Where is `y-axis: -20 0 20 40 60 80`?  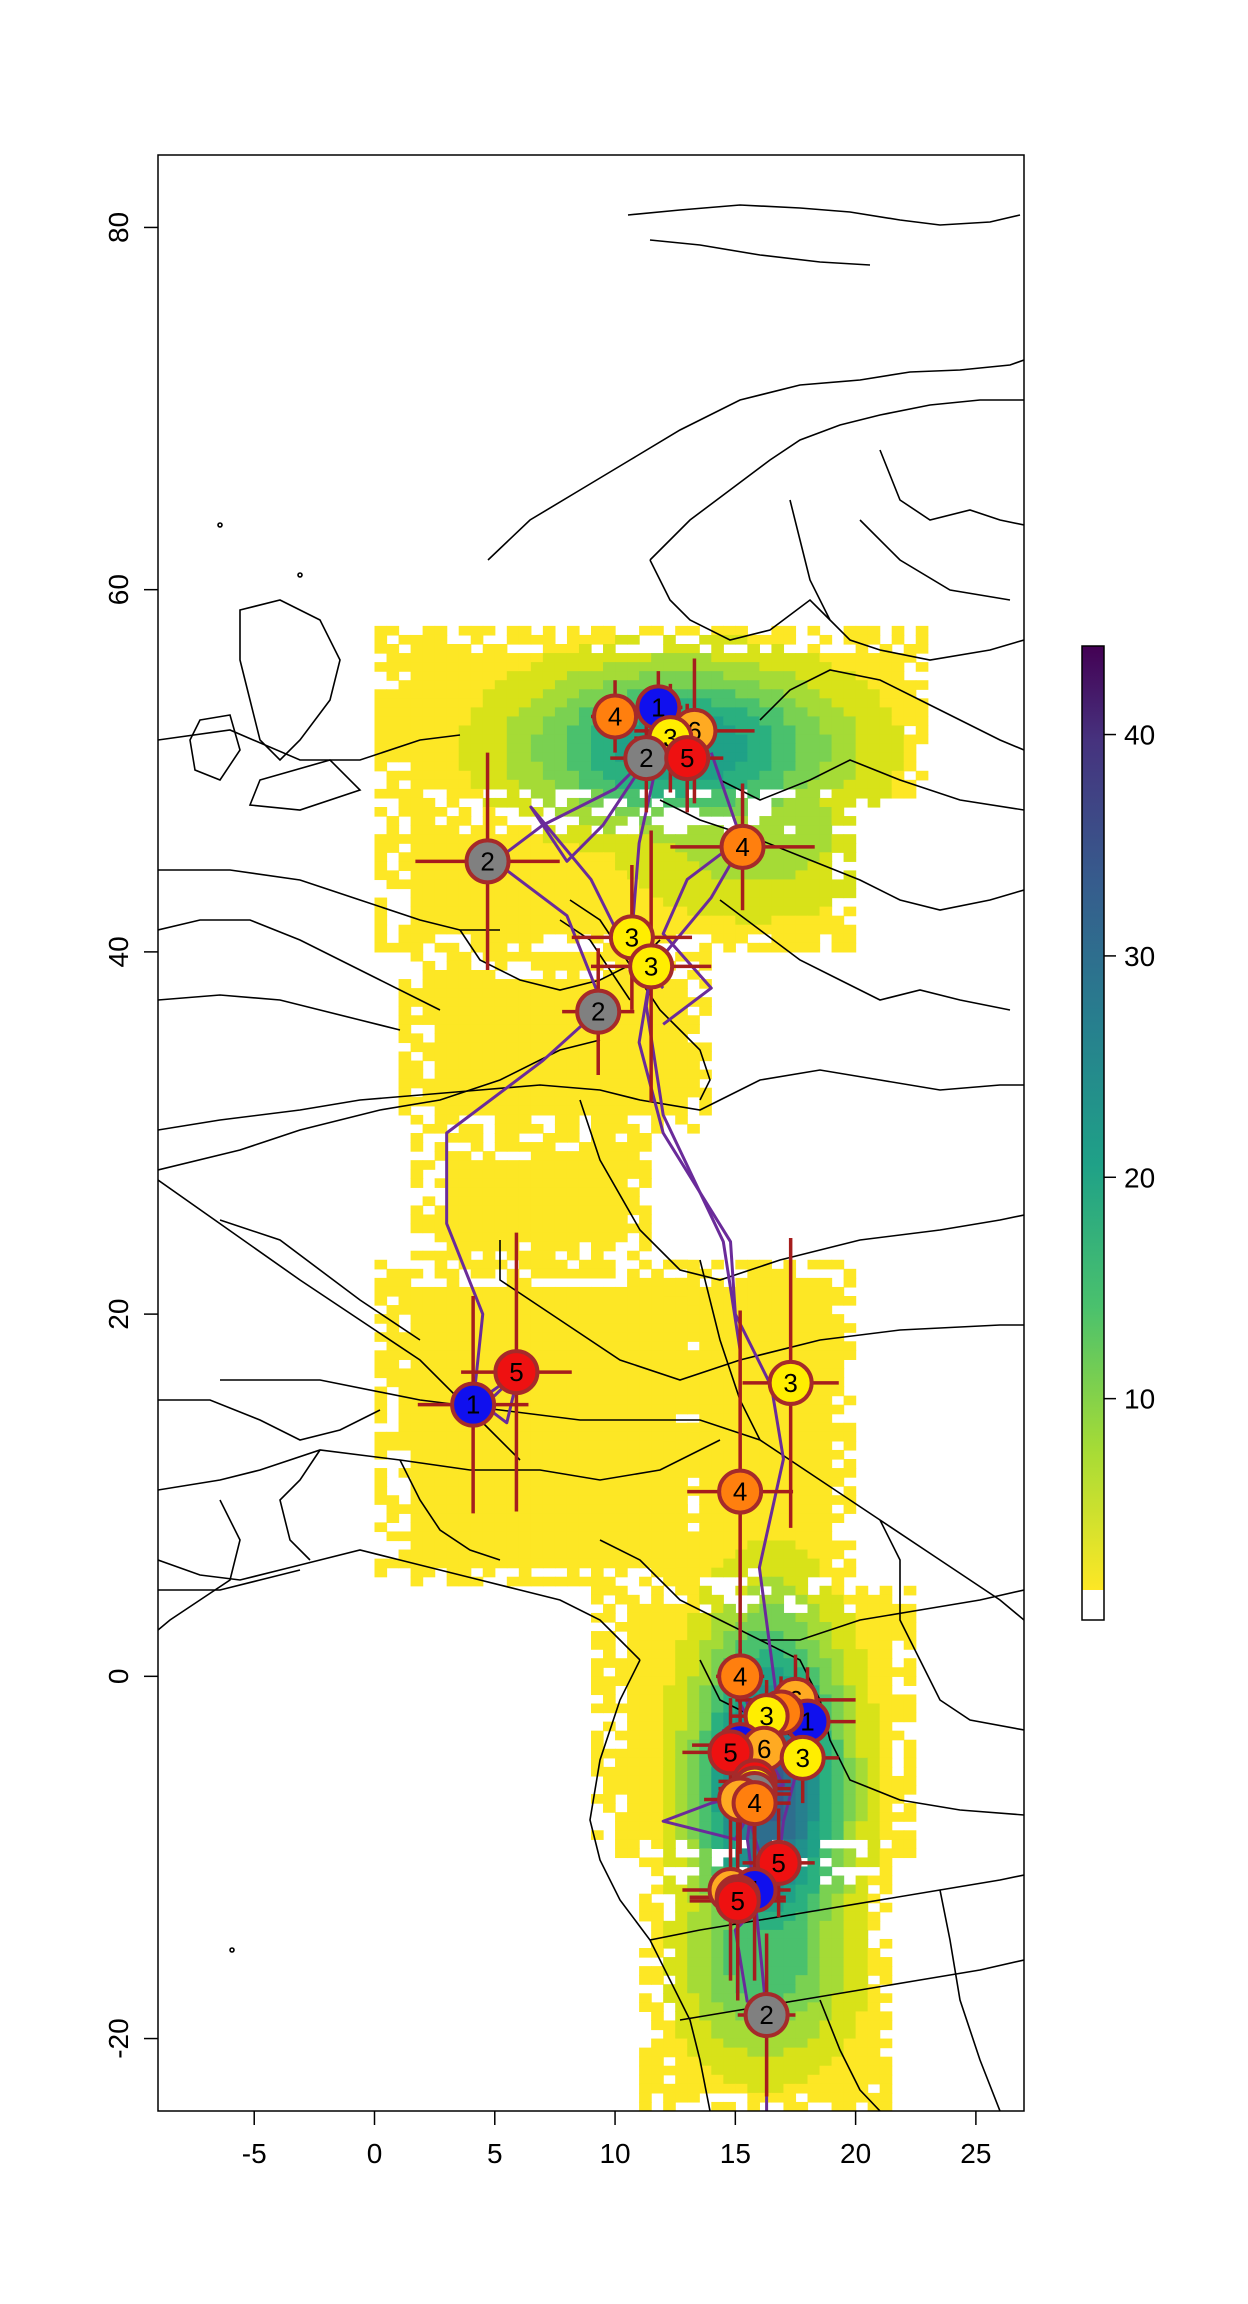
y-axis: -20 0 20 40 60 80 is located at coordinates (130, 1135).